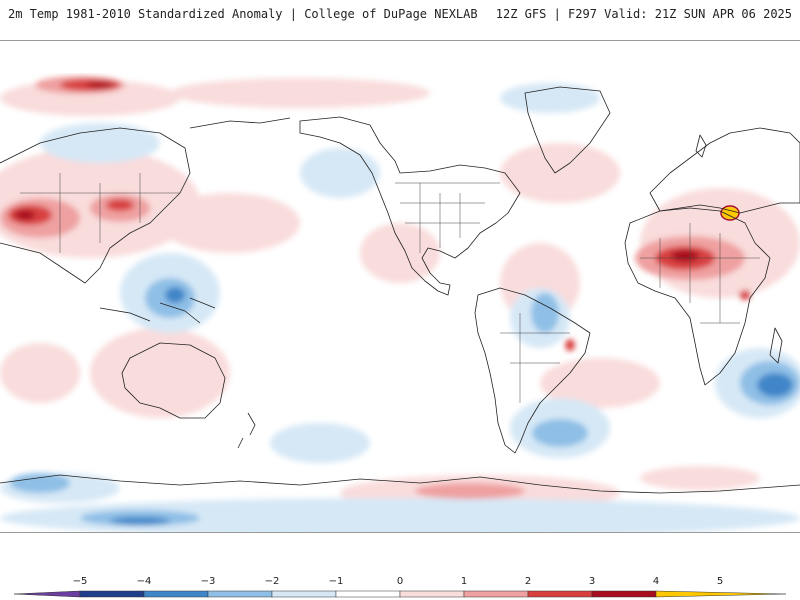  What do you see at coordinates (47, 594) in the screenshot?
I see `colorbar-swatch-low-extend` at bounding box center [47, 594].